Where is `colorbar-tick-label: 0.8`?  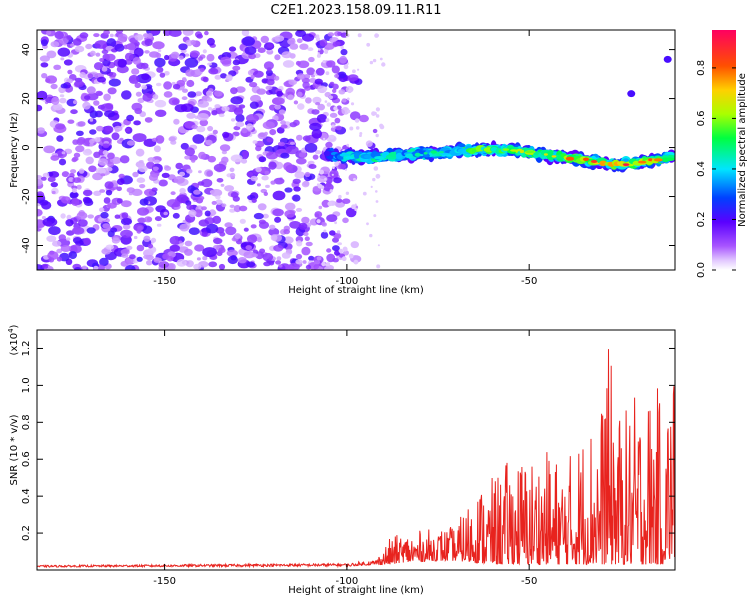 colorbar-tick-label: 0.8 is located at coordinates (701, 68).